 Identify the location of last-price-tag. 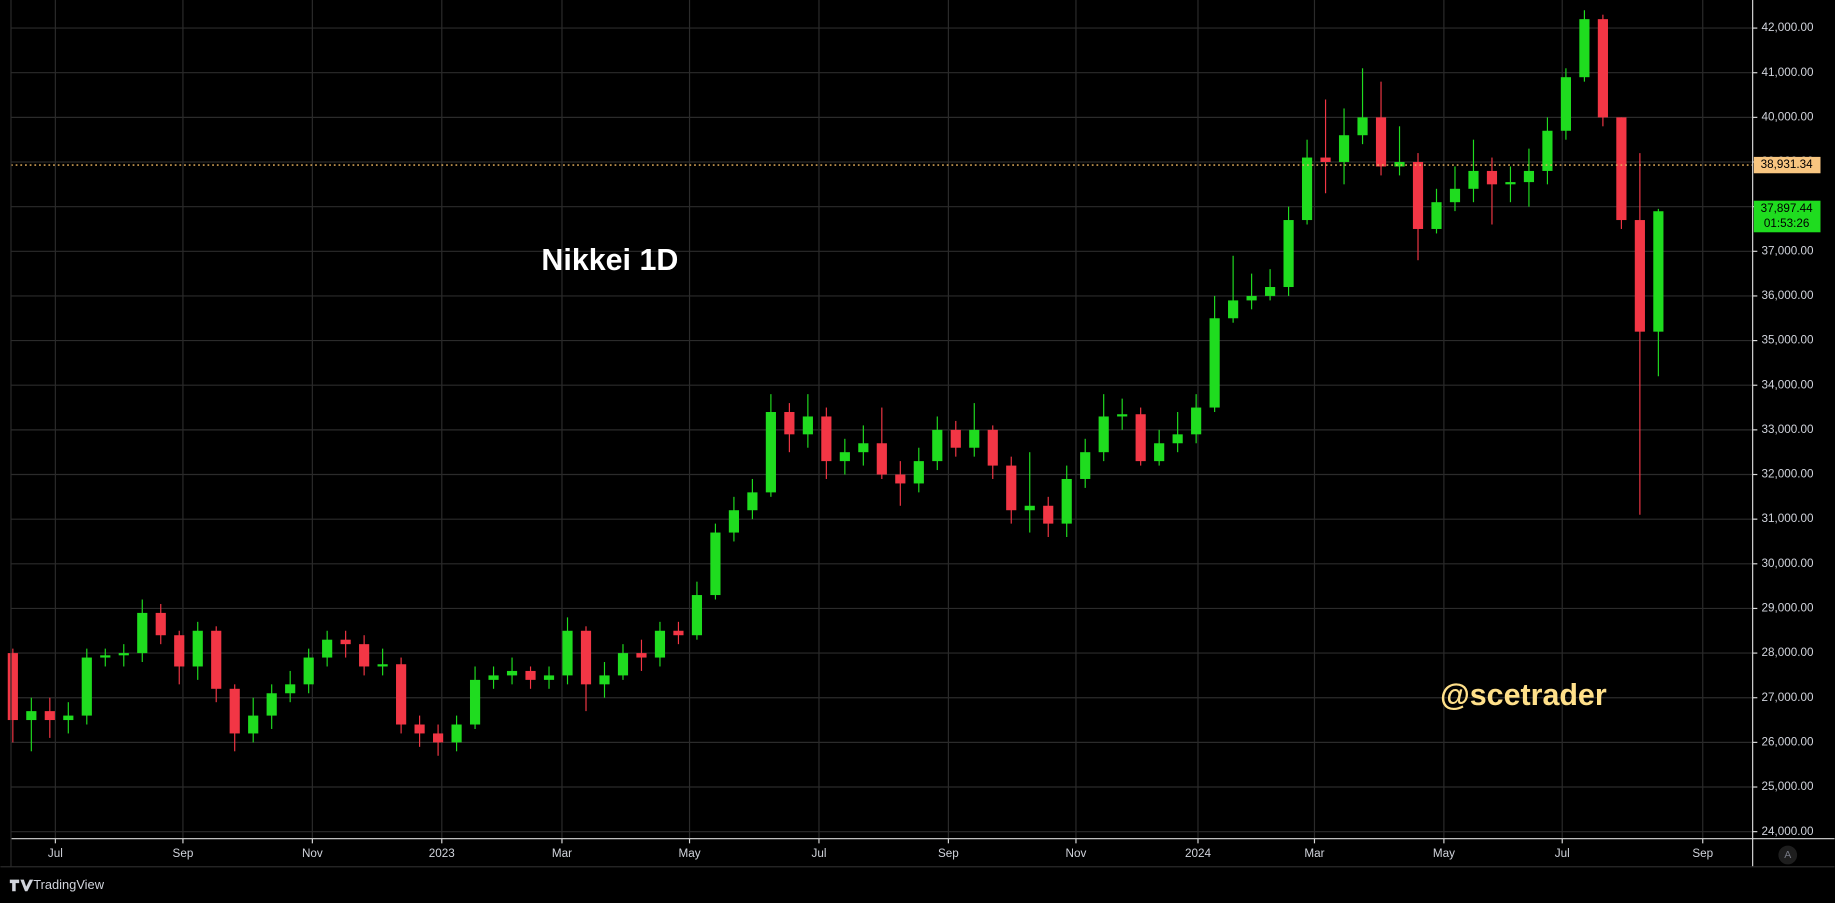
(1787, 216).